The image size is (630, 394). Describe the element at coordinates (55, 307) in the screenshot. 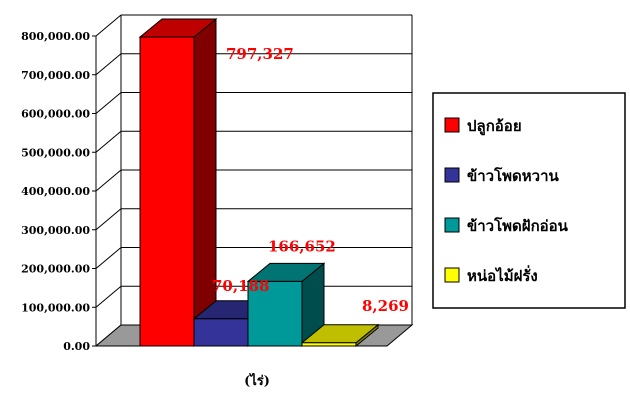

I see `y-tick-label: 100,000.00` at that location.